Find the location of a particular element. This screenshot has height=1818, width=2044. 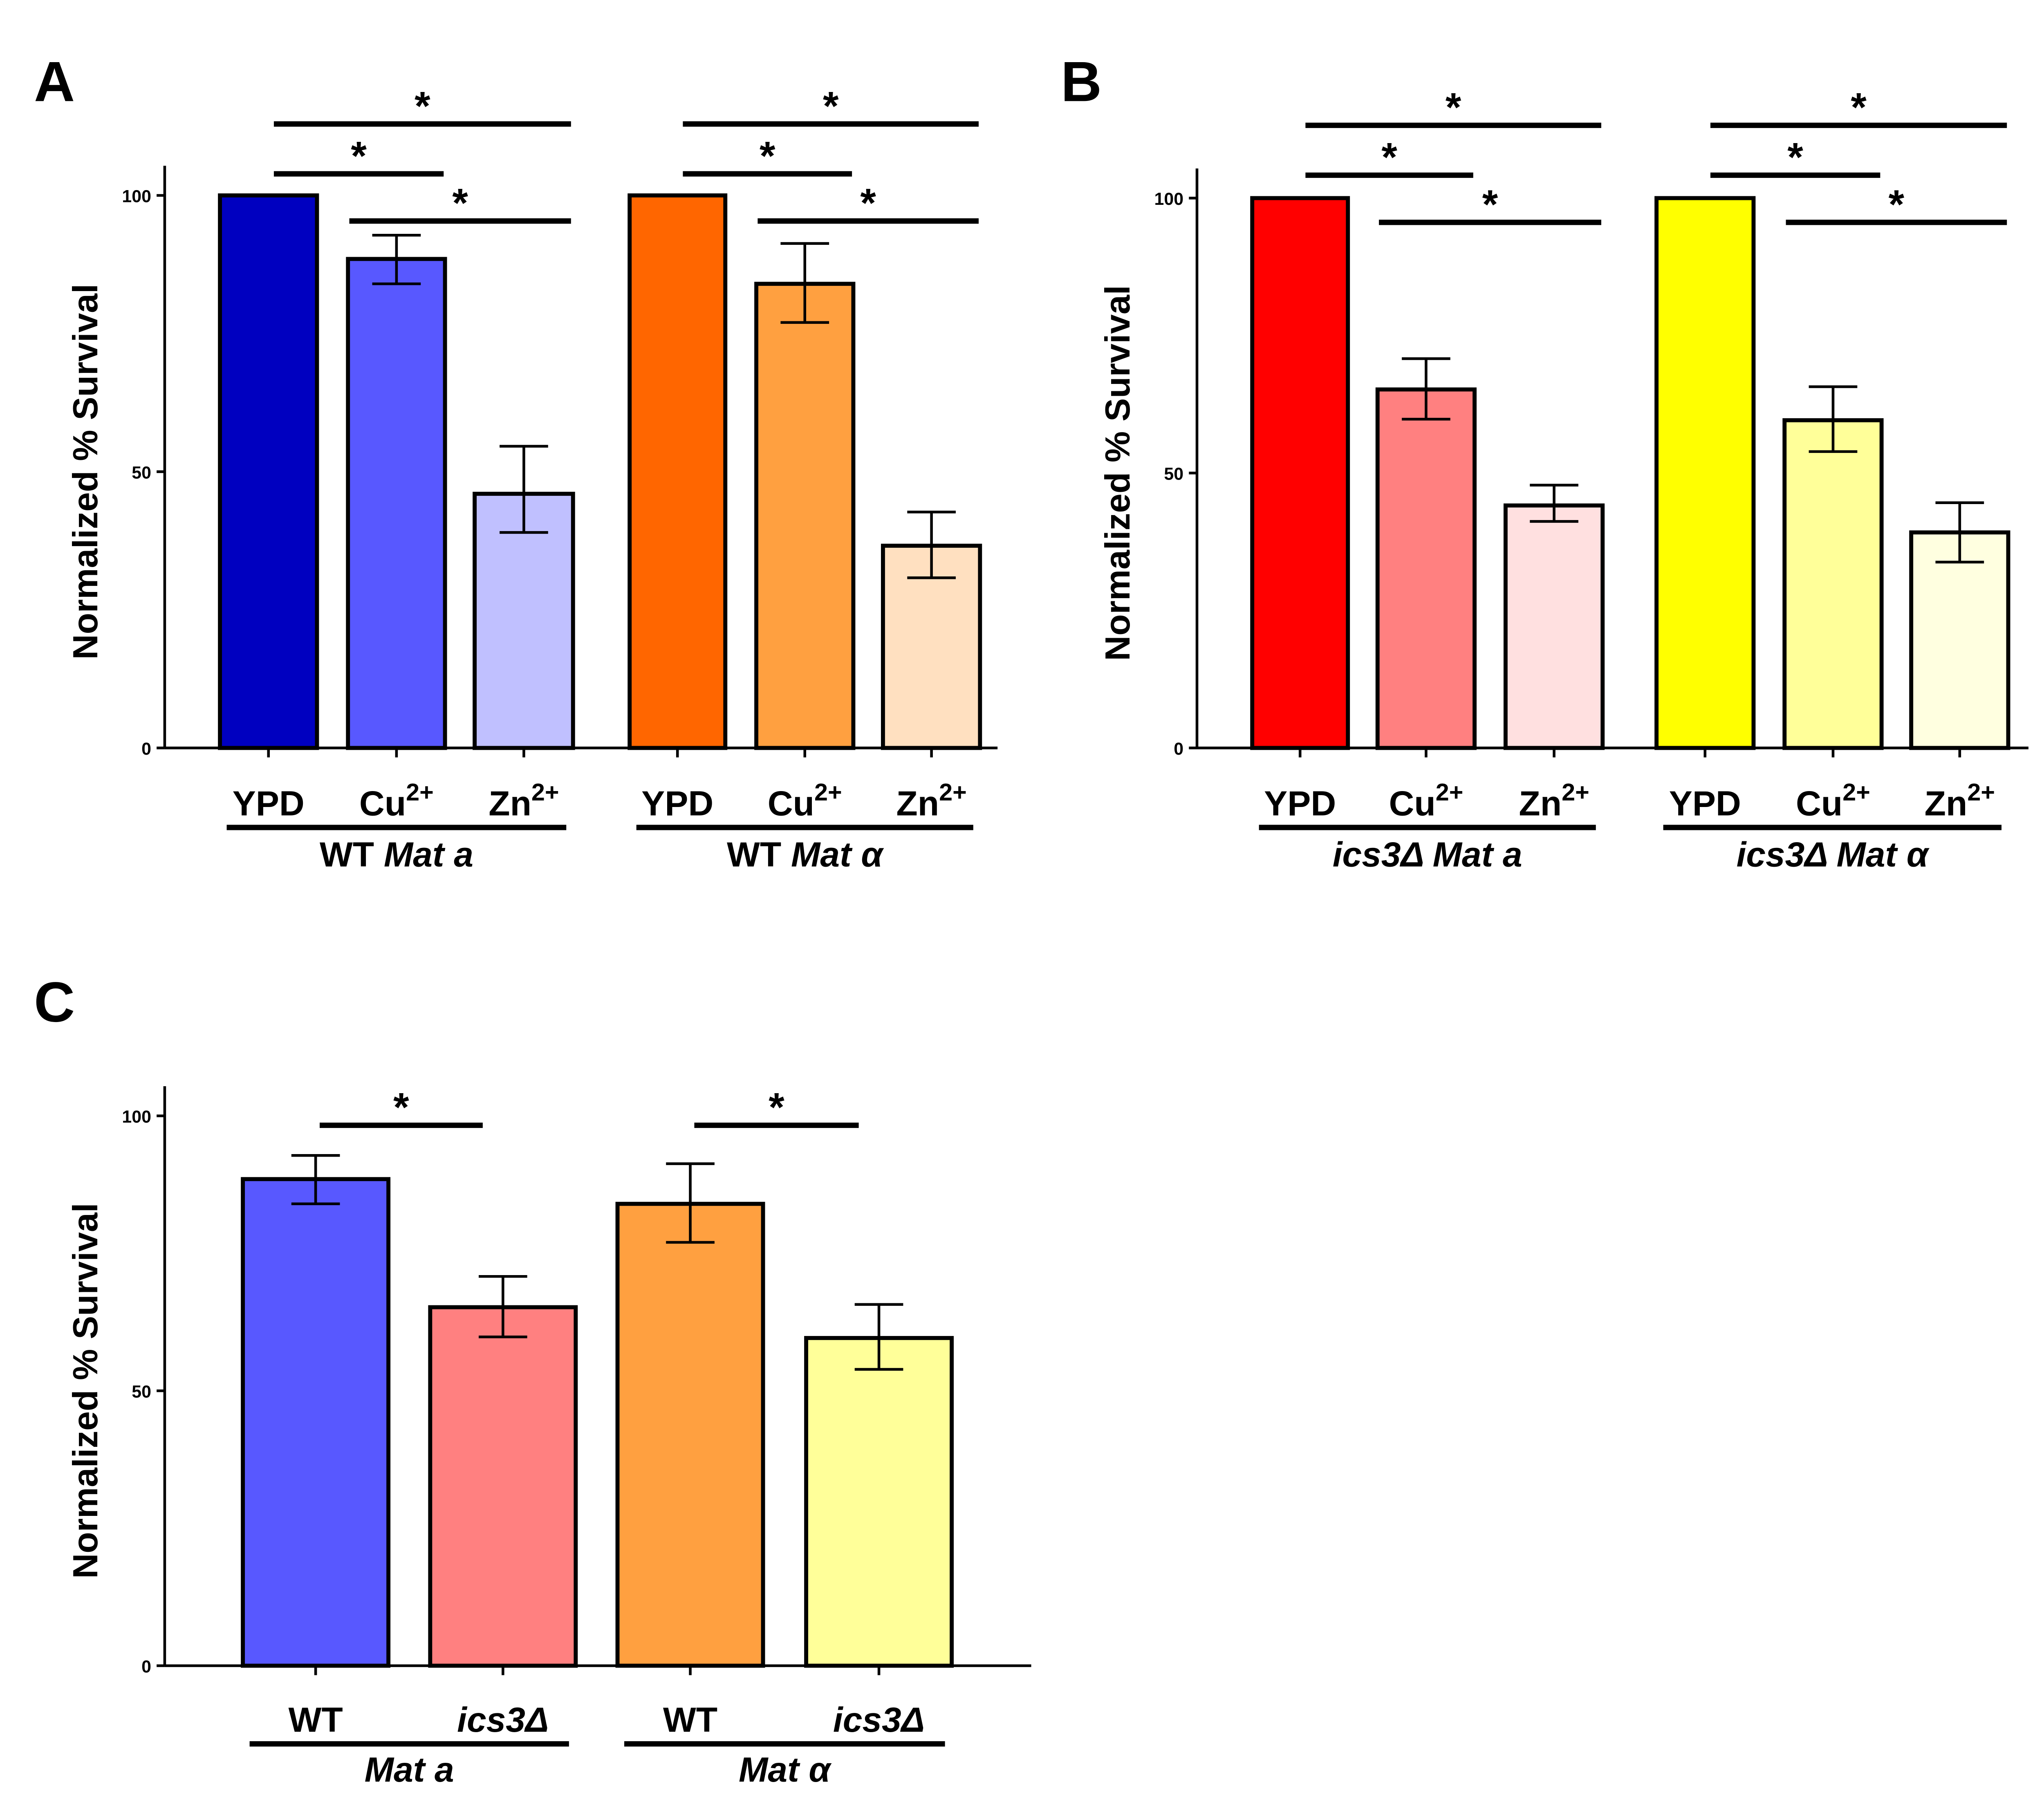

group-label: WT Mat a is located at coordinates (396, 854).